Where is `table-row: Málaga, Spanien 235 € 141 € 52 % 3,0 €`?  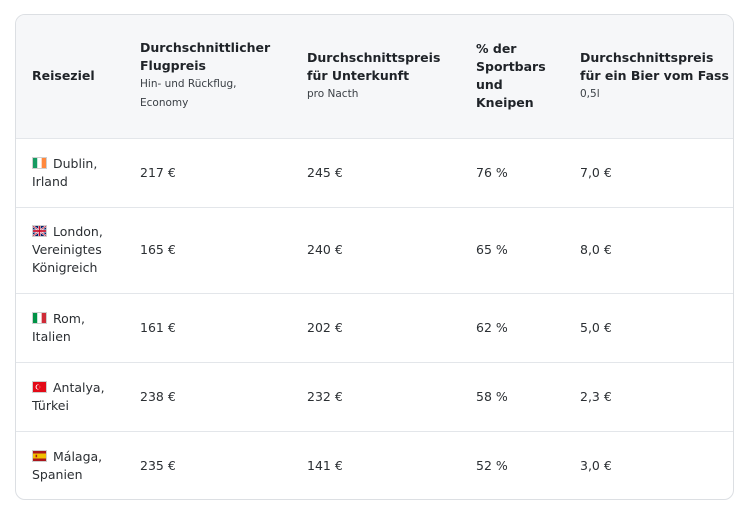
table-row: Málaga, Spanien 235 € 141 € 52 % 3,0 € is located at coordinates (374, 465).